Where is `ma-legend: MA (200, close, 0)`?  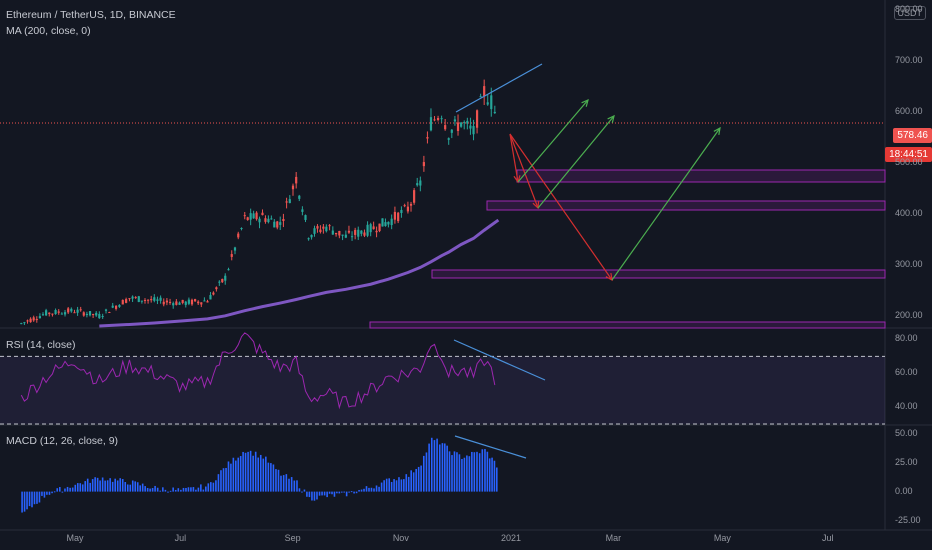
ma-legend: MA (200, close, 0) is located at coordinates (48, 31).